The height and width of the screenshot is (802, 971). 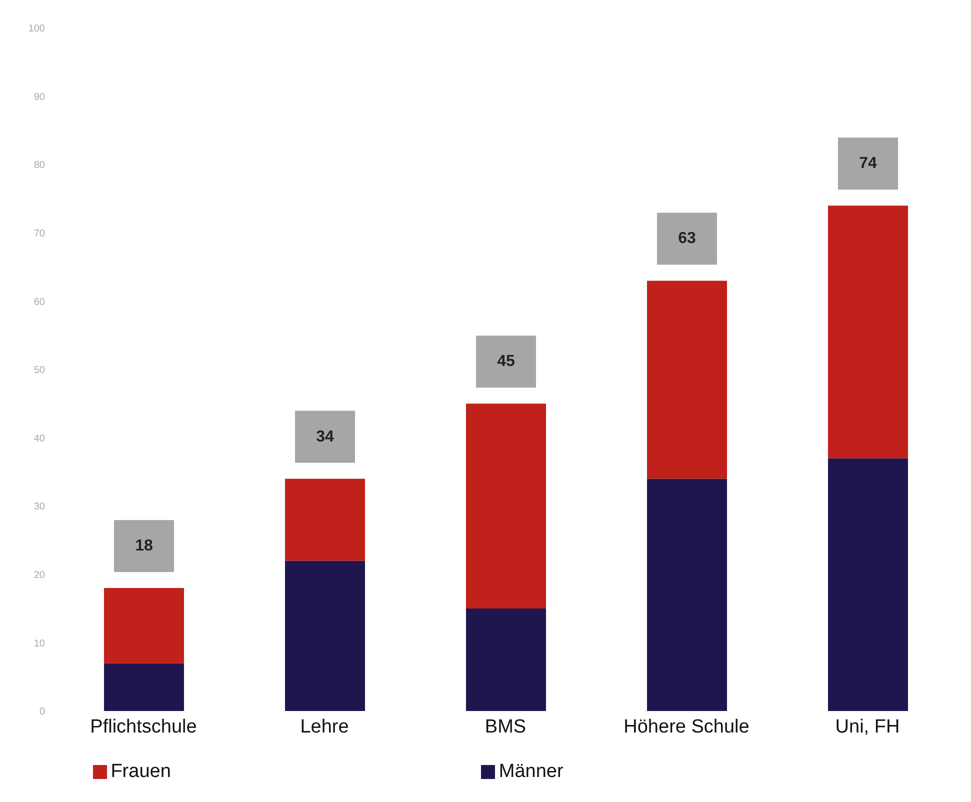 I want to click on y-tick-label: 20, so click(x=40, y=575).